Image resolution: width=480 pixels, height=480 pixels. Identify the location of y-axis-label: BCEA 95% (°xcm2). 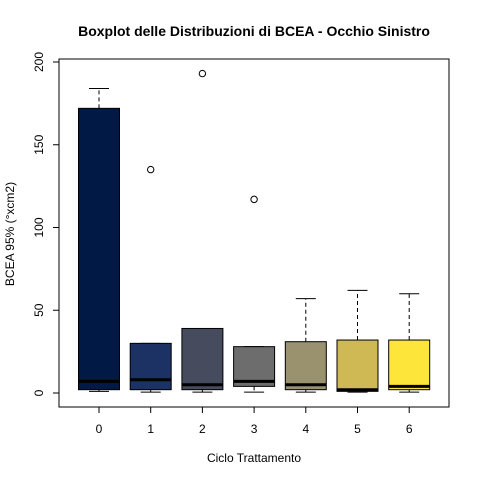
(10, 234).